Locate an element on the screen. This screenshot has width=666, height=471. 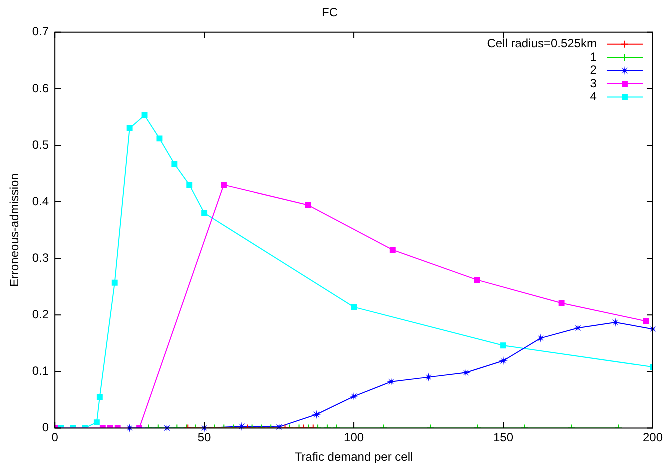
x-tick-label: 0 is located at coordinates (55, 437).